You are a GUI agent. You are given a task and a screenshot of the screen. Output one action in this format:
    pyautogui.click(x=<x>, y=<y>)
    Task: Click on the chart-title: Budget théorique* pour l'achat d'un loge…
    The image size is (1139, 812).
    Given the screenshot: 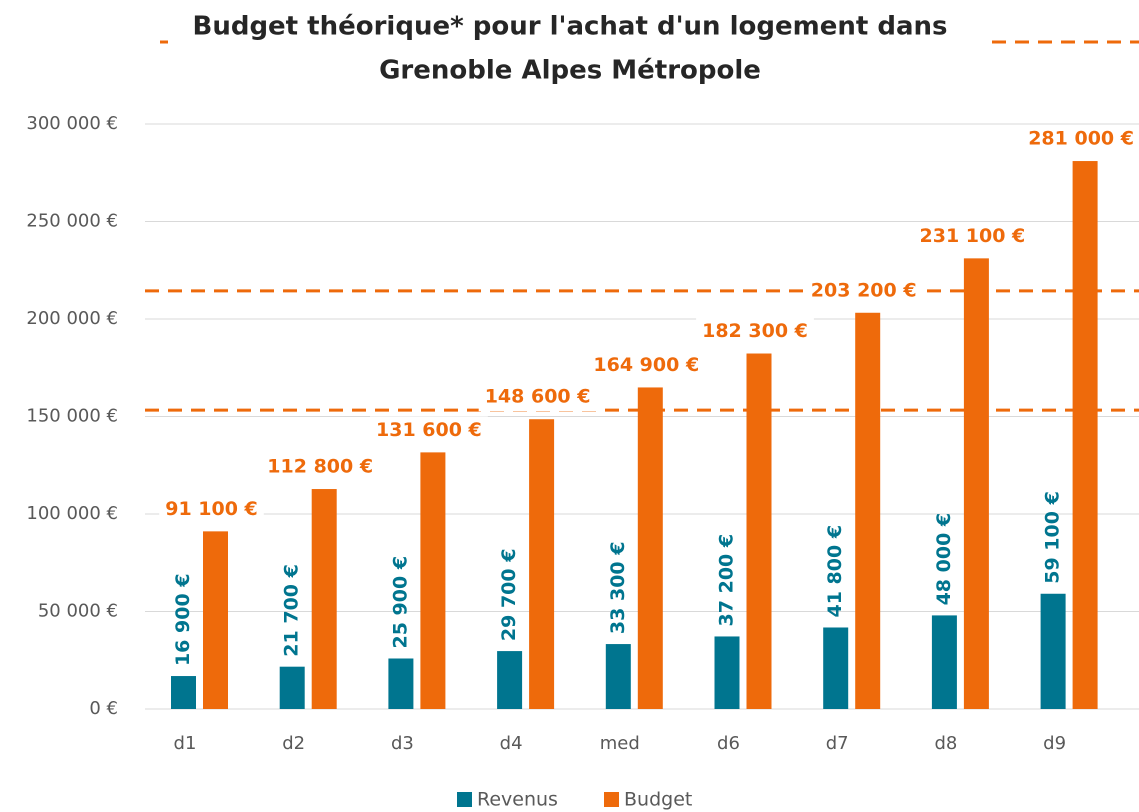 What is the action you would take?
    pyautogui.click(x=570, y=27)
    